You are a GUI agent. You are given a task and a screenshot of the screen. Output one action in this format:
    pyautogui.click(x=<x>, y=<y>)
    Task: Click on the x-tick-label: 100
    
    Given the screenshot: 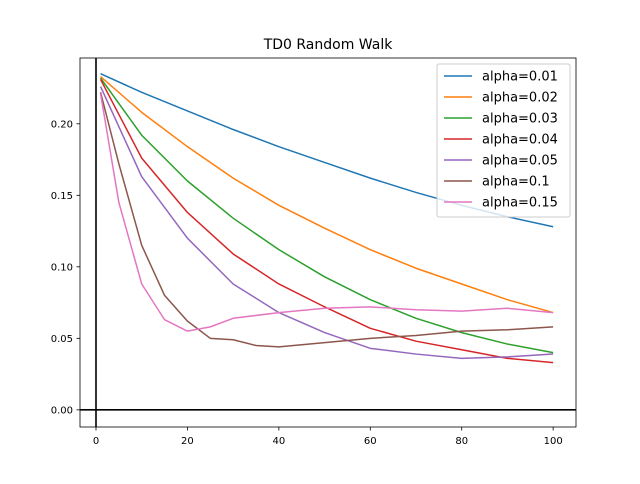 What is the action you would take?
    pyautogui.click(x=553, y=441)
    